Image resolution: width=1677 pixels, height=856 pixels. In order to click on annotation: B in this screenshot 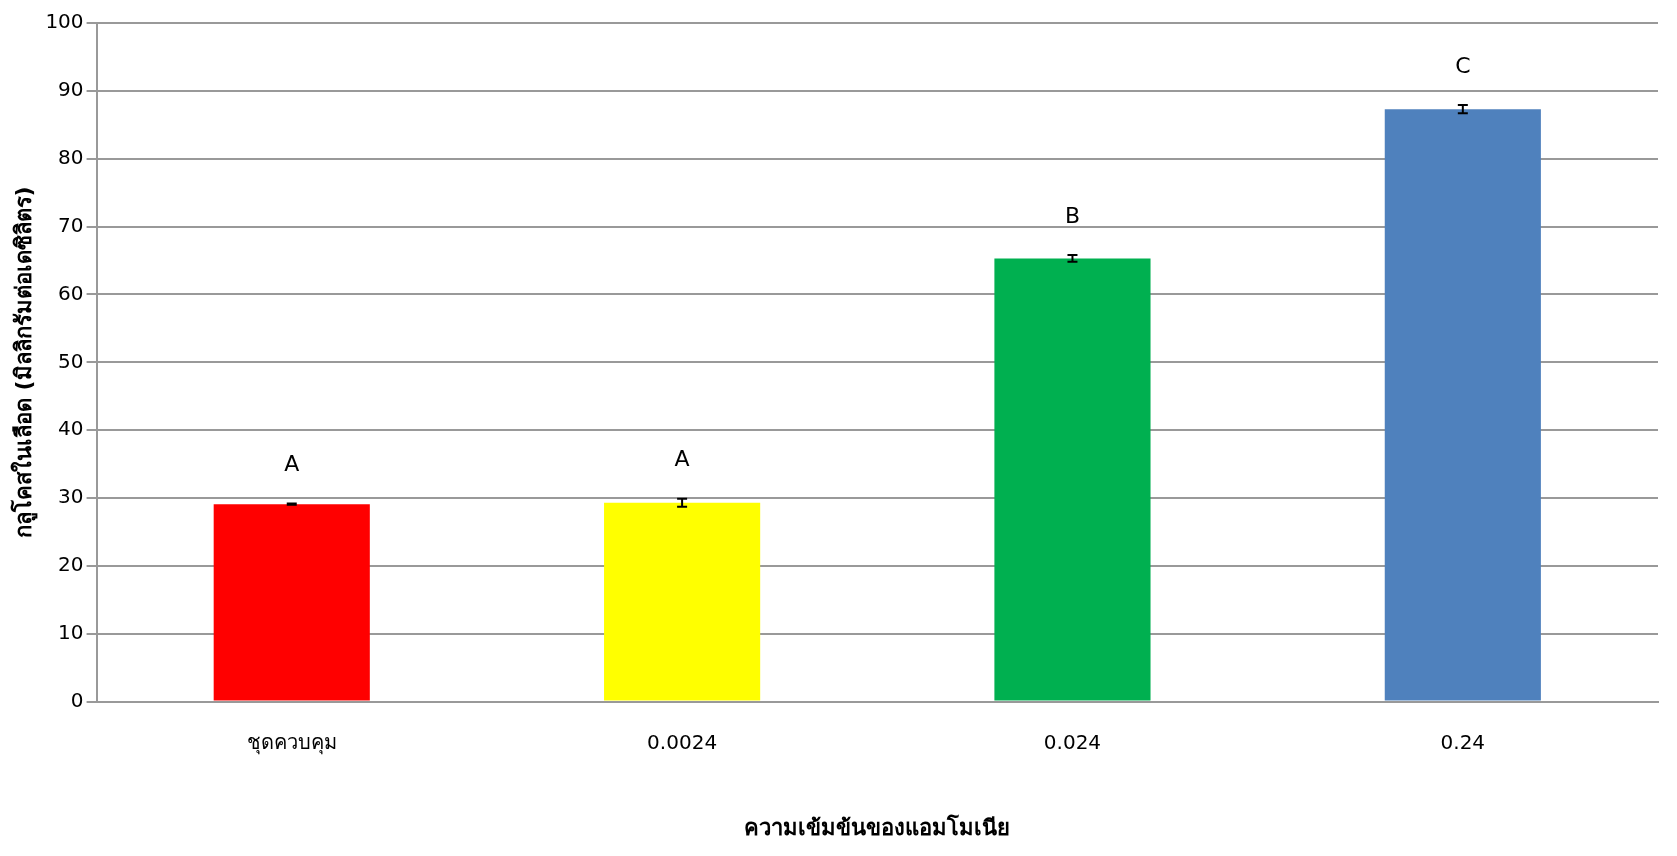, I will do `click(1072, 215)`.